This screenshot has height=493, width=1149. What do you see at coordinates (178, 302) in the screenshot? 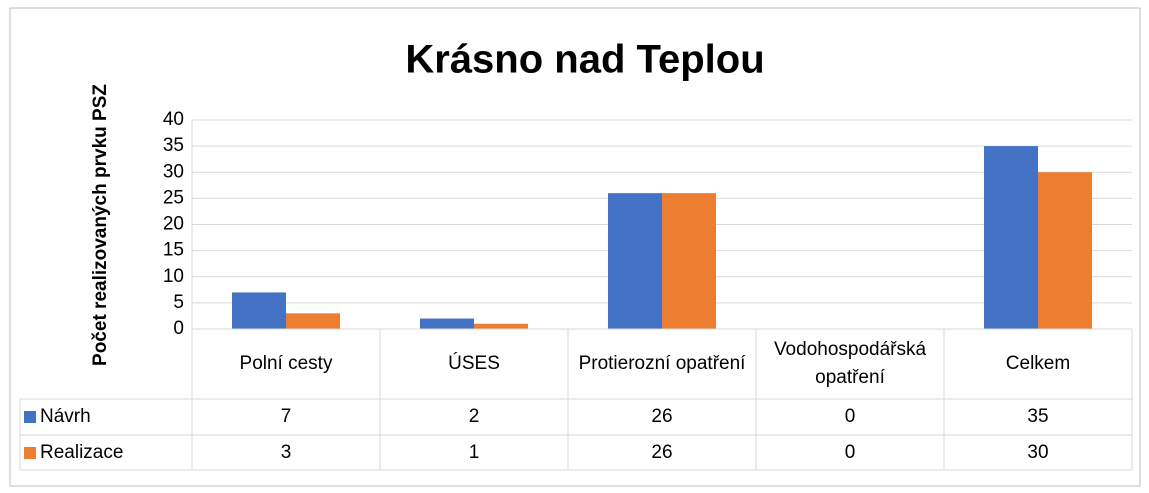
I see `y-tick-label: 5` at bounding box center [178, 302].